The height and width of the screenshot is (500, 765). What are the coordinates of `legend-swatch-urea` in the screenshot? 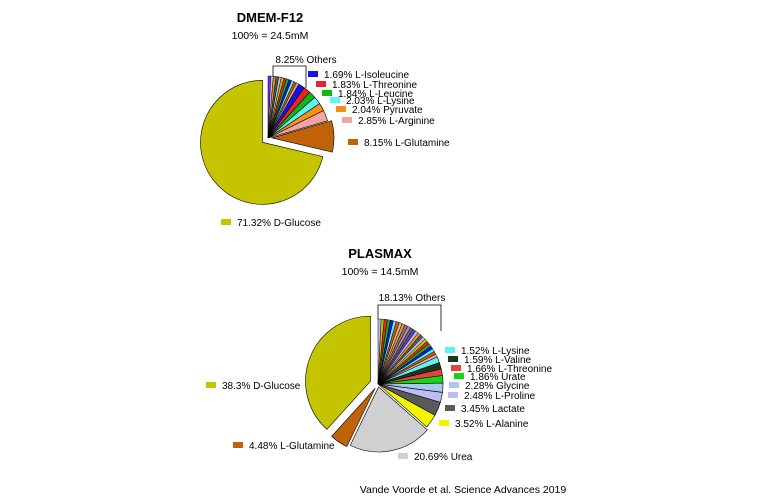 It's located at (403, 456).